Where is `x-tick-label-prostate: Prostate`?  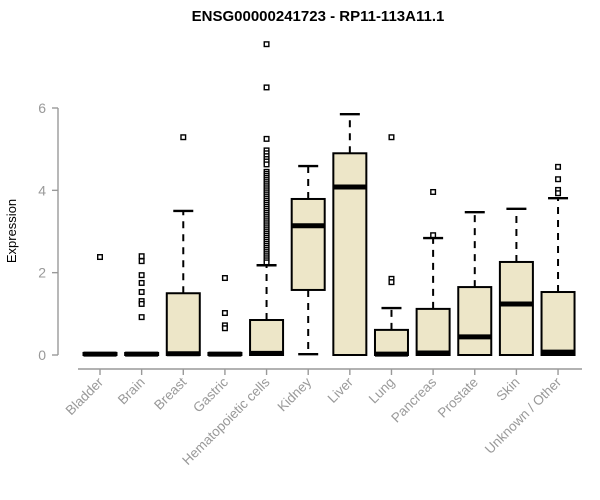
x-tick-label-prostate: Prostate is located at coordinates (458, 398).